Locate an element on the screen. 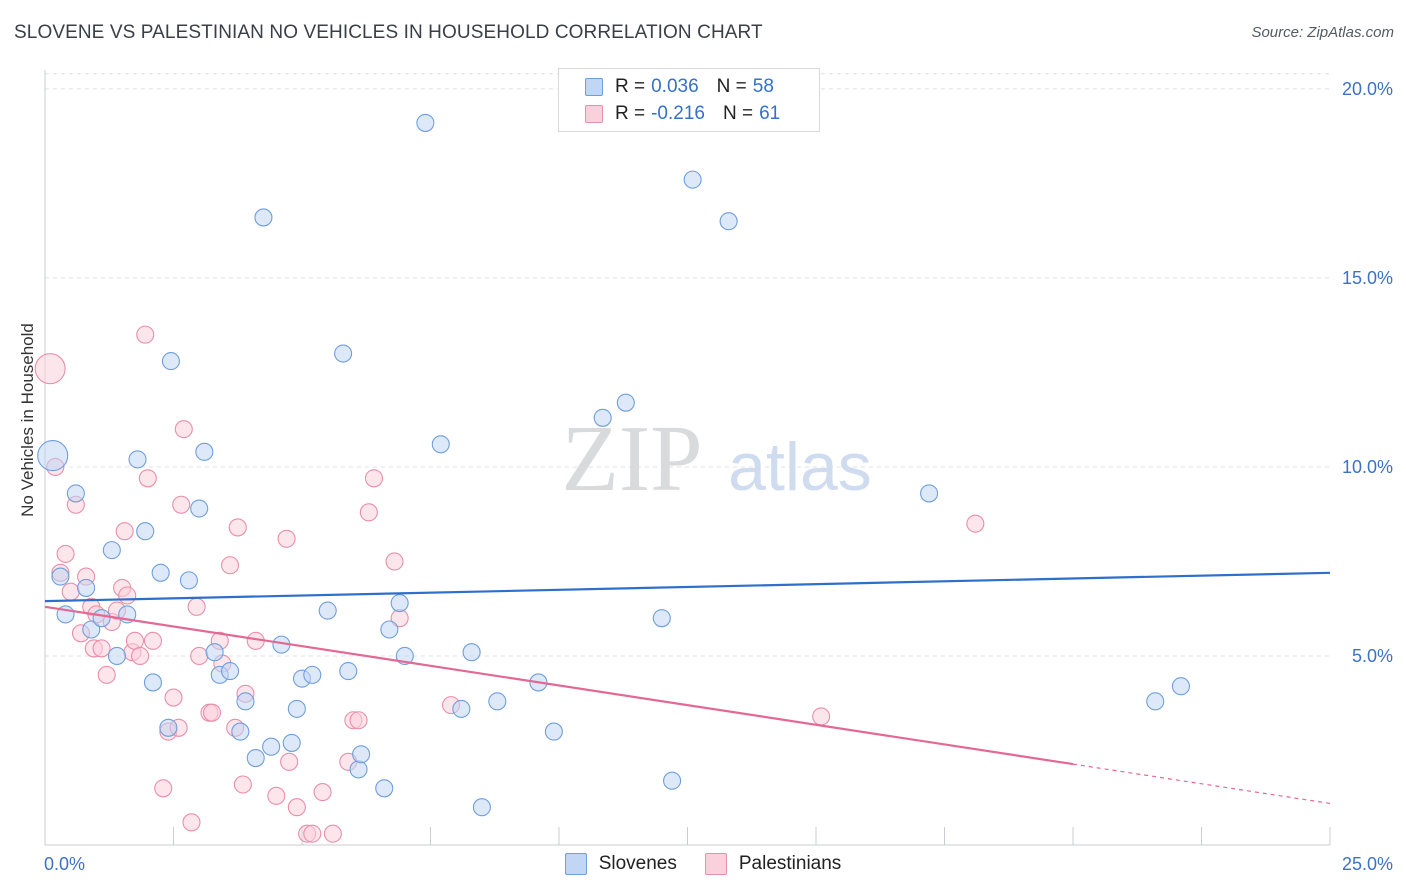  legend-label-slovenes: Slovenes is located at coordinates (637, 863).